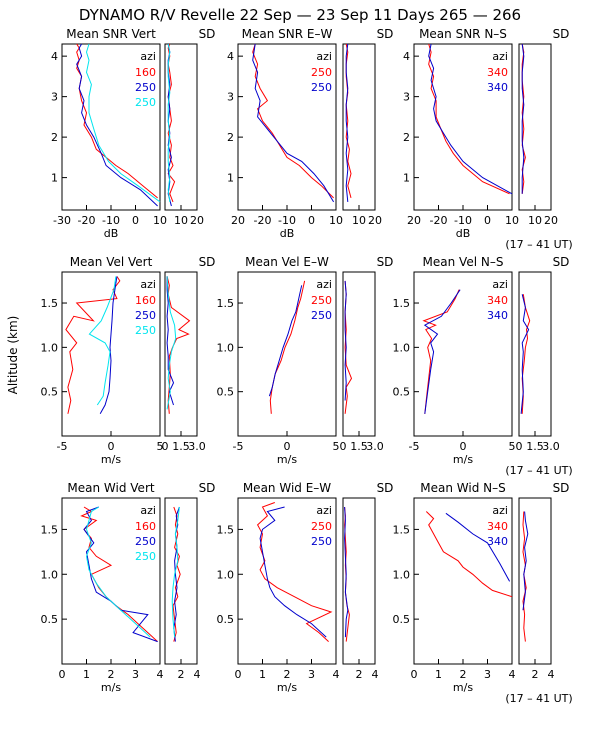 The image size is (600, 750). What do you see at coordinates (367, 354) in the screenshot?
I see `panel-vel_ew_sd: SD 0 1.53.0` at bounding box center [367, 354].